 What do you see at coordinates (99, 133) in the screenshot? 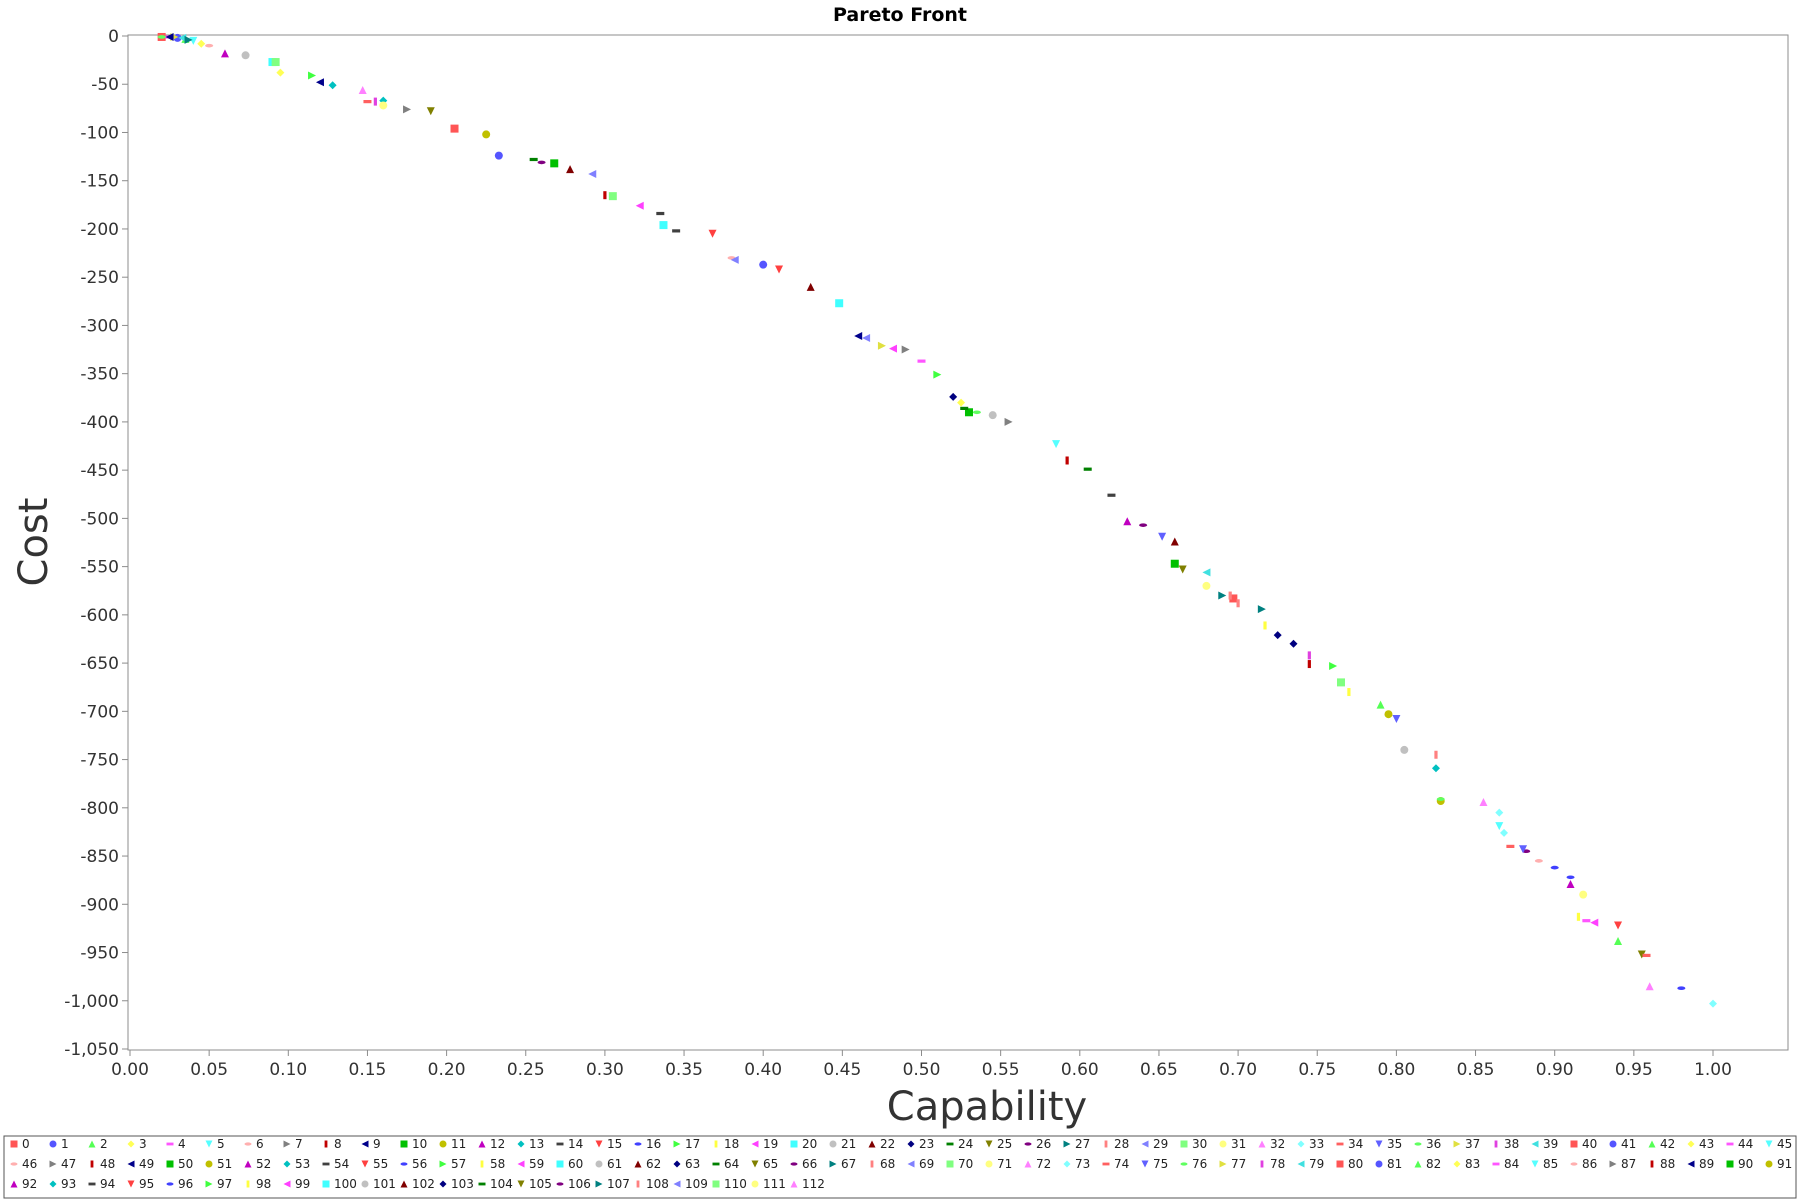
I see `y-tick-label: -100` at bounding box center [99, 133].